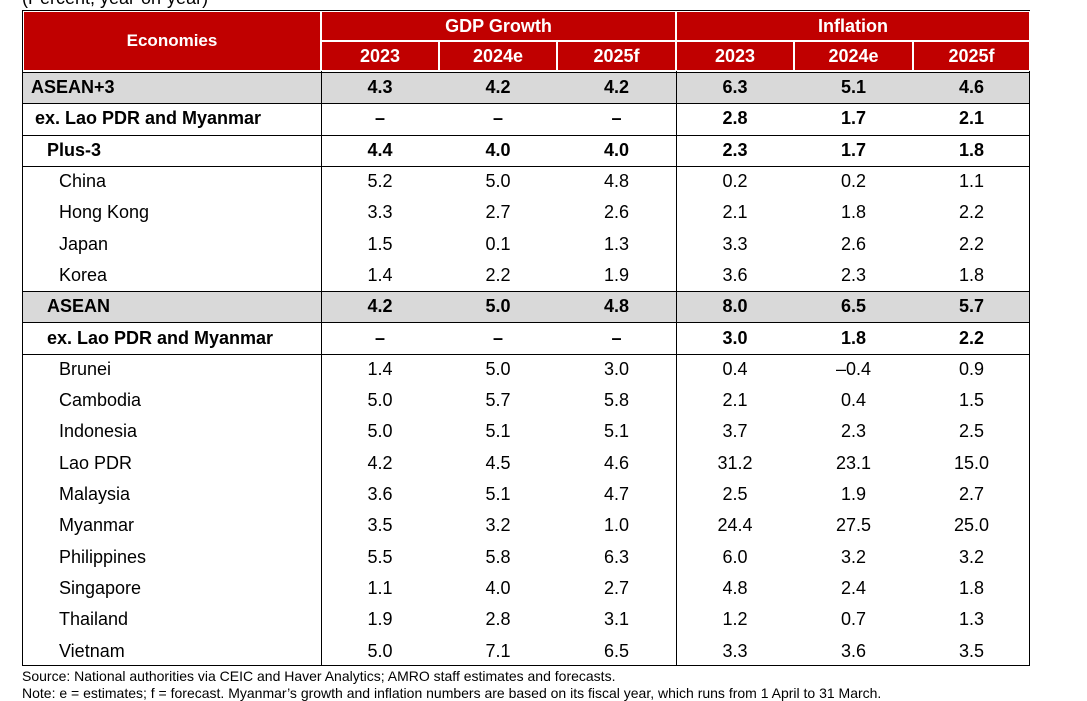 The width and height of the screenshot is (1087, 701). I want to click on value-cell: 4.5, so click(498, 462).